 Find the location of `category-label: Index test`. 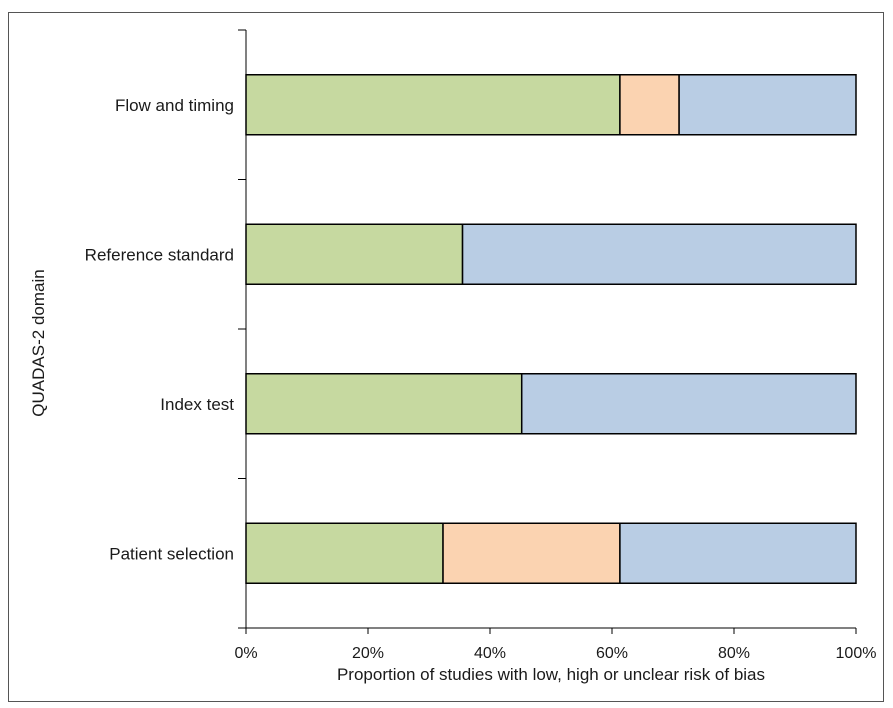

category-label: Index test is located at coordinates (197, 404).